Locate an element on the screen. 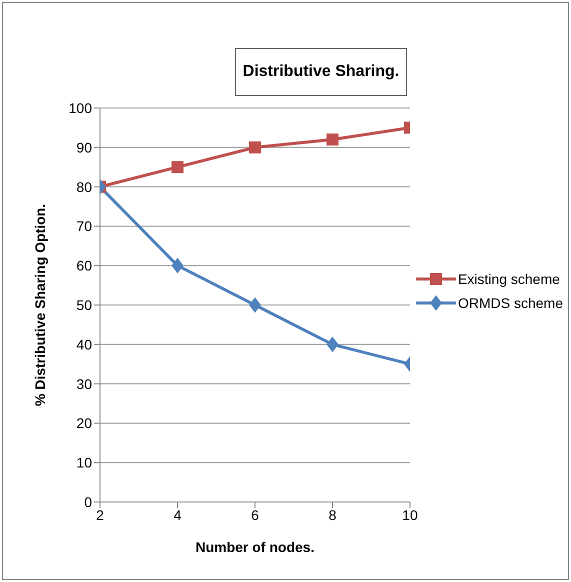 The image size is (571, 582). y-tick-label: 30 is located at coordinates (84, 384).